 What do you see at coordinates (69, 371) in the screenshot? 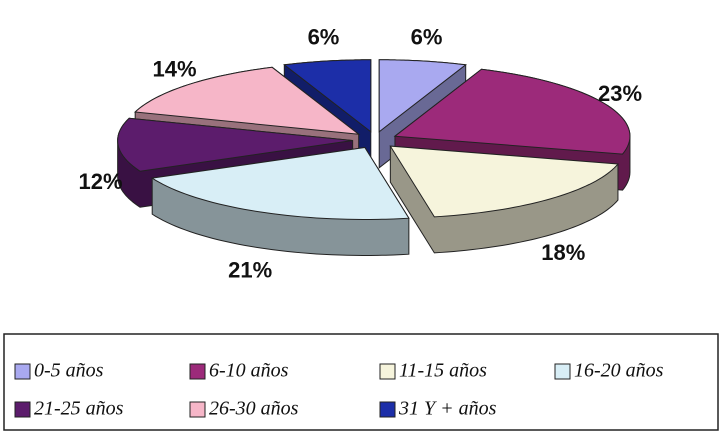
I see `legend-label: 0-5 años` at bounding box center [69, 371].